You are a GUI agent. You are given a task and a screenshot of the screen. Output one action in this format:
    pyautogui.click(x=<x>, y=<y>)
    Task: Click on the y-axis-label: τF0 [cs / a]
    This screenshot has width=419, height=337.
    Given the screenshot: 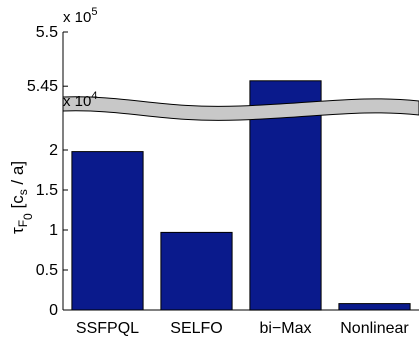 What is the action you would take?
    pyautogui.click(x=21, y=197)
    